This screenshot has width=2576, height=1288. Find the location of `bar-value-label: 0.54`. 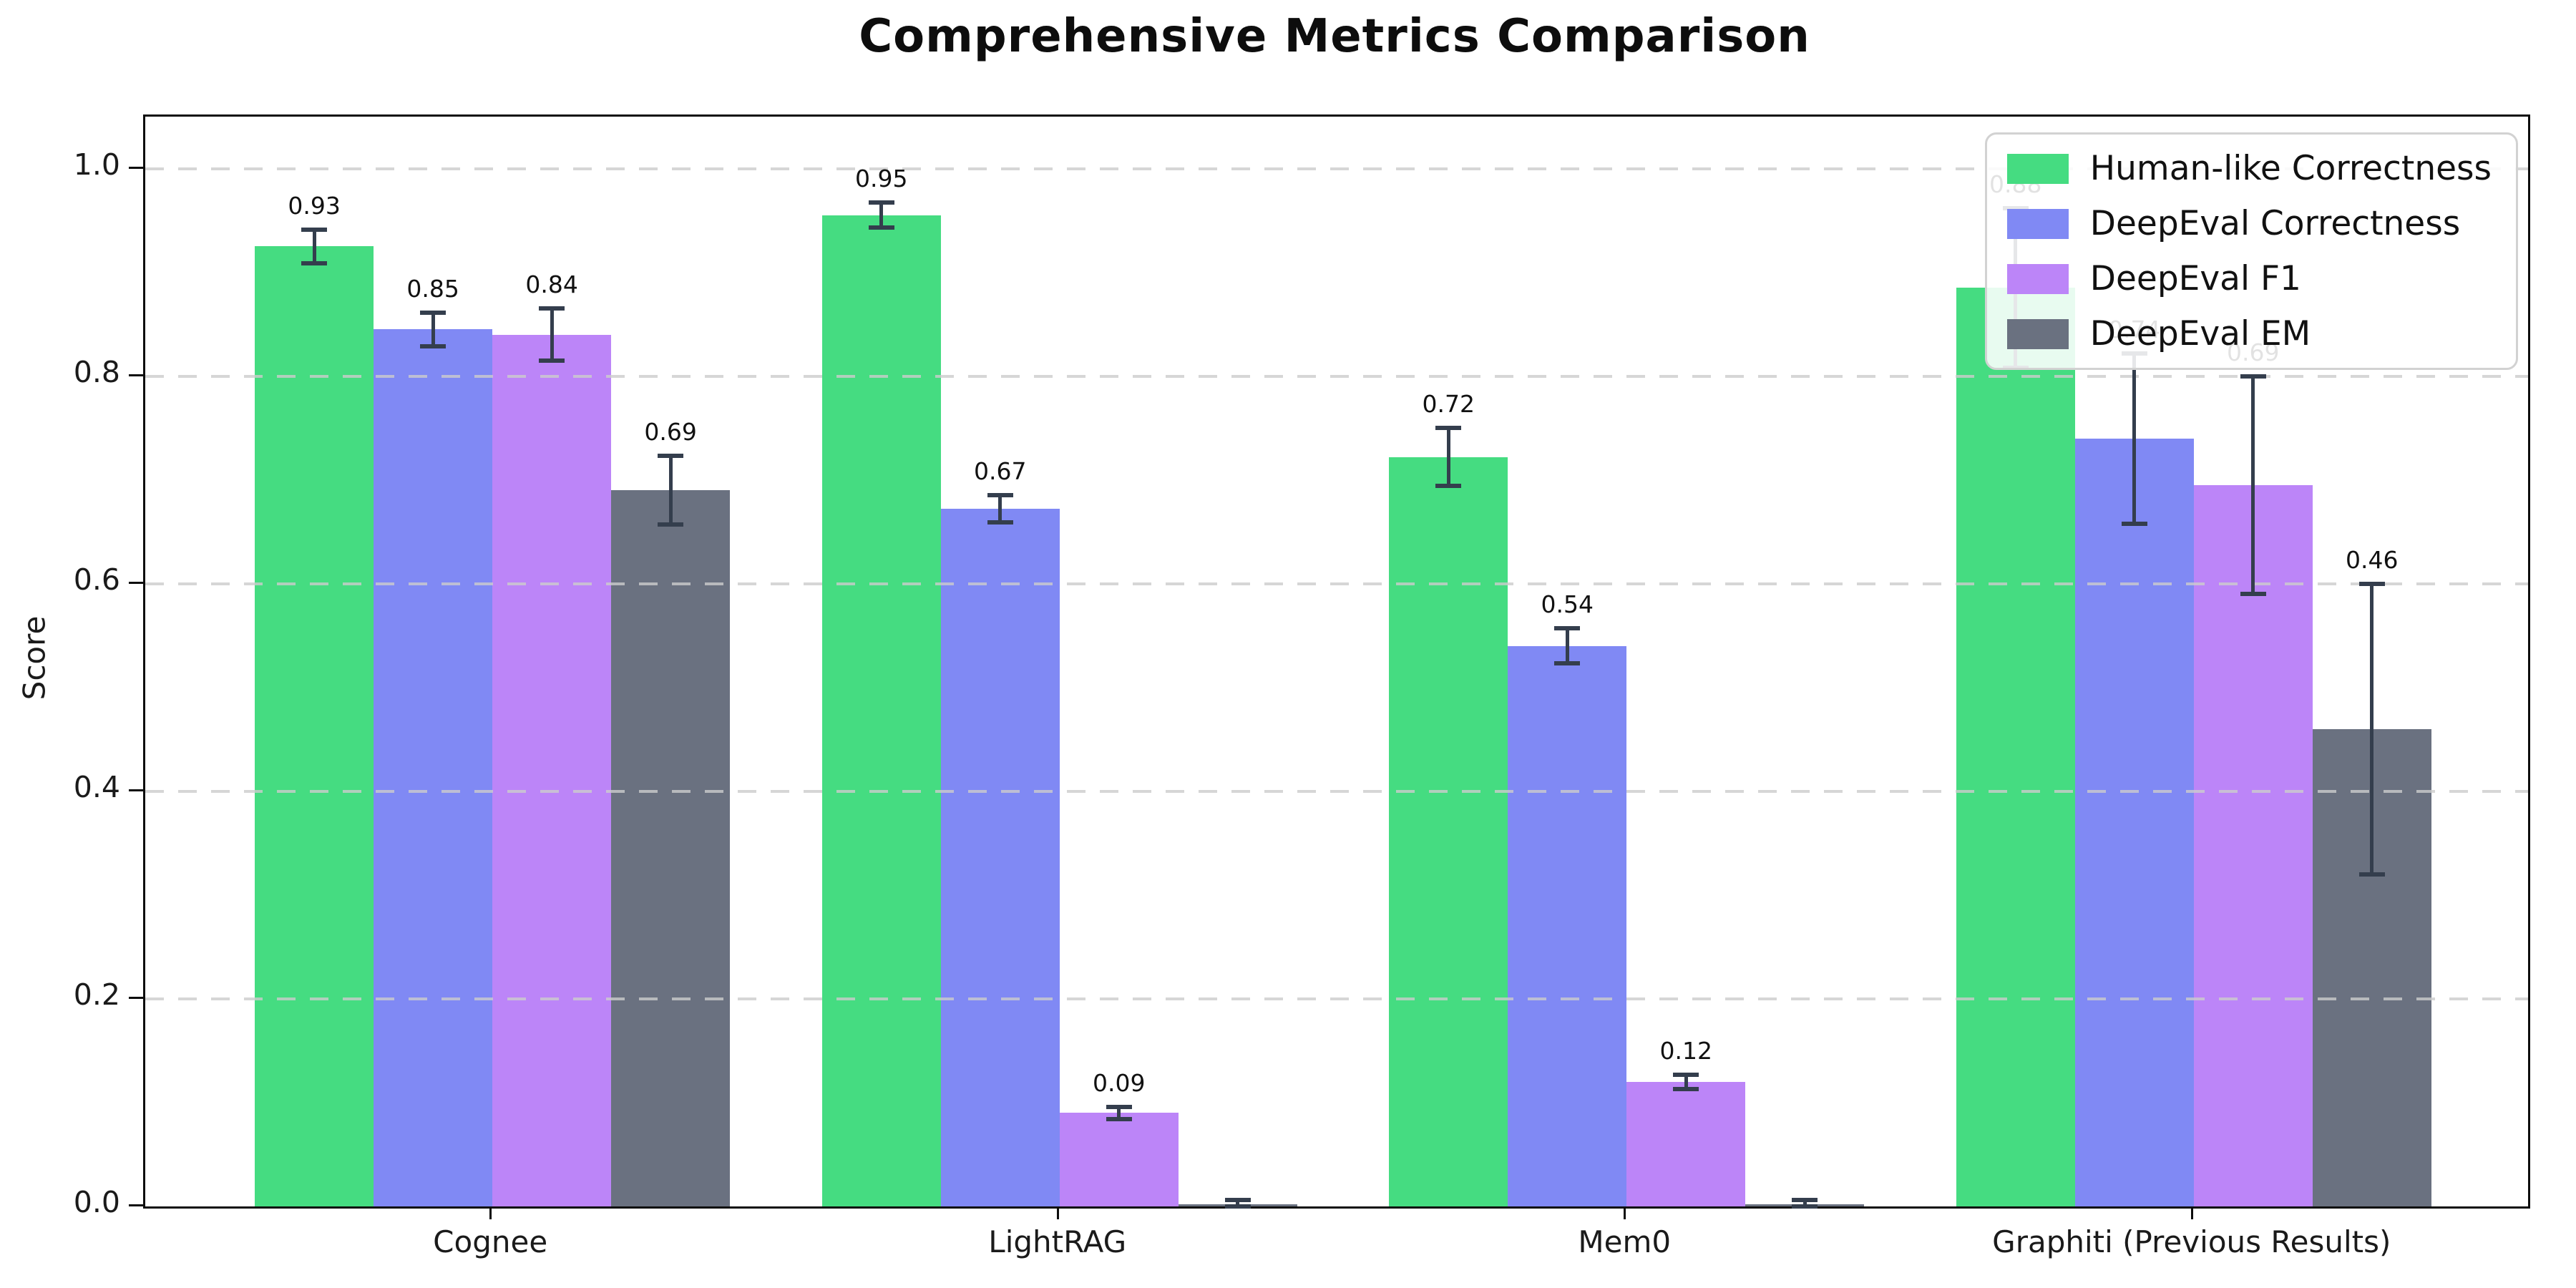

bar-value-label: 0.54 is located at coordinates (1567, 604).